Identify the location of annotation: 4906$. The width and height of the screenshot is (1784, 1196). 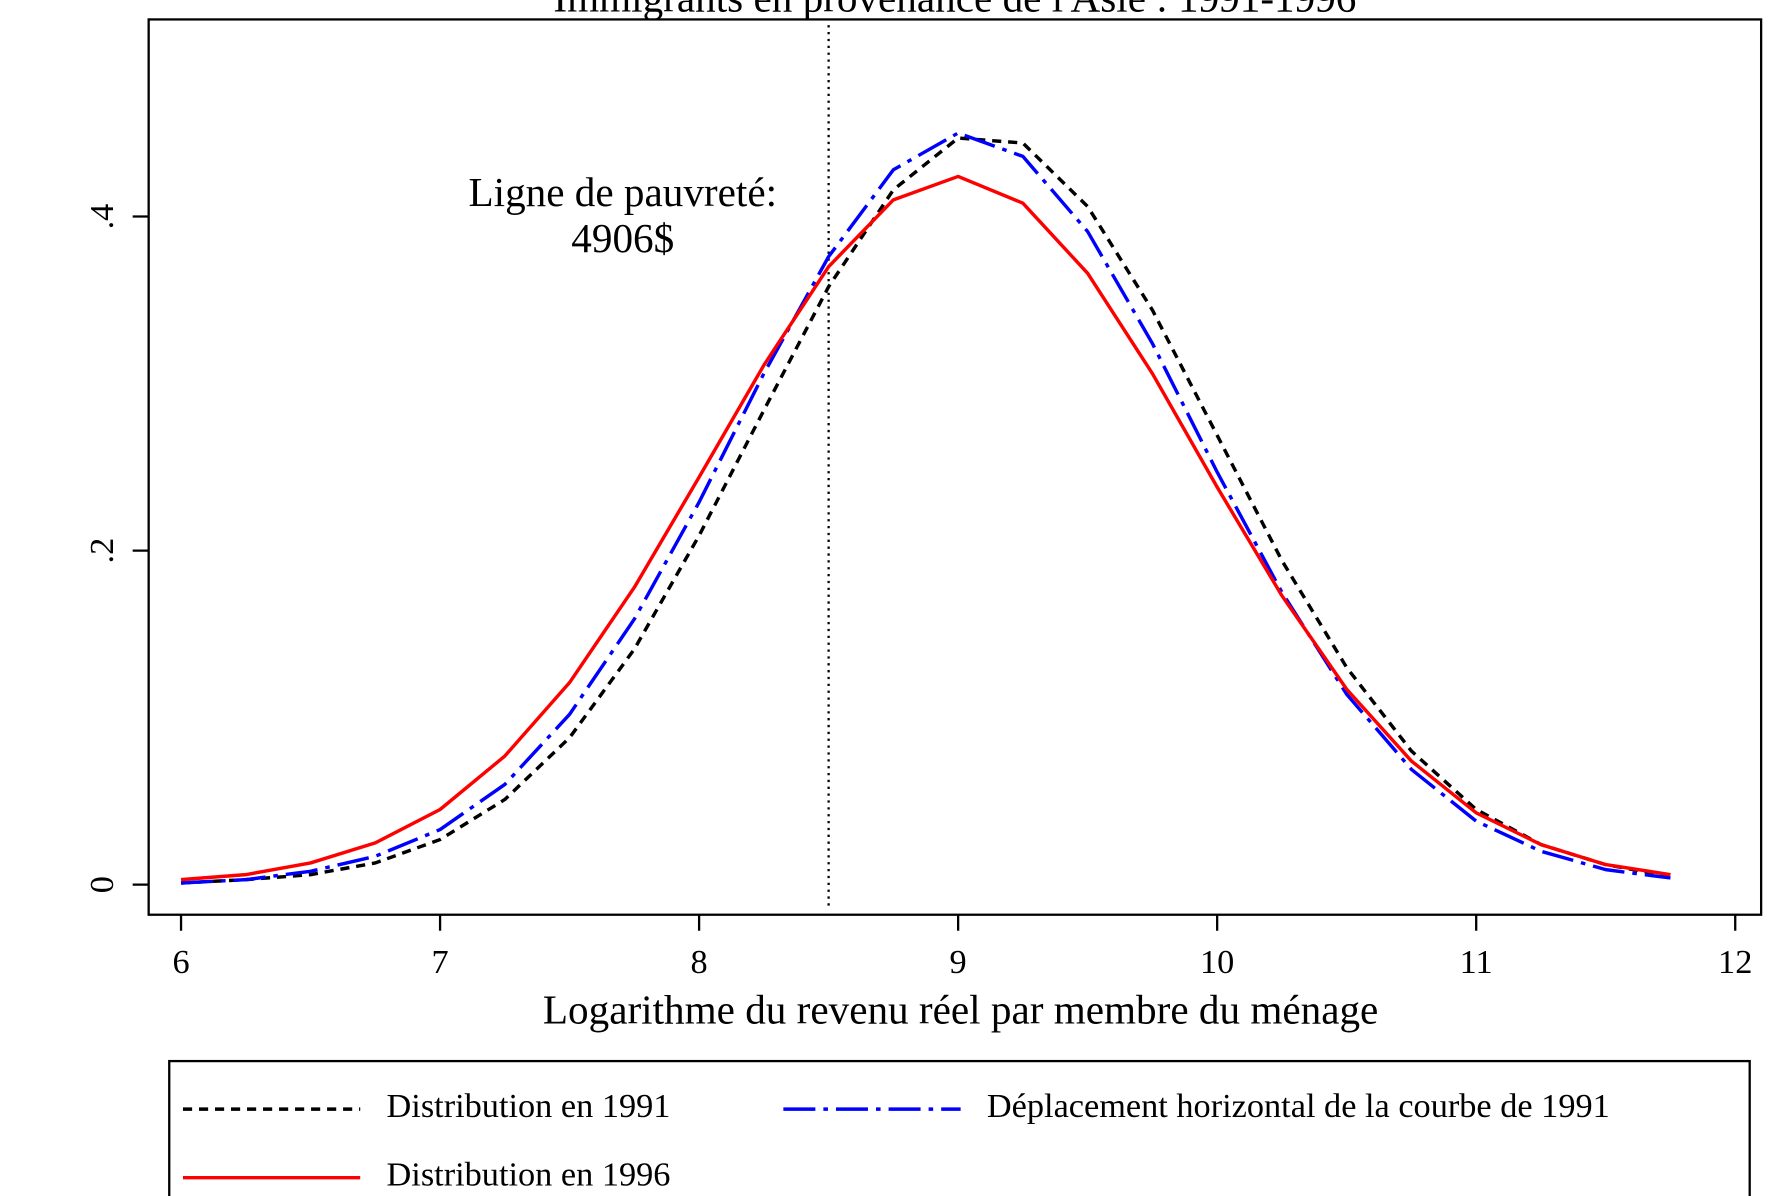
(622, 238).